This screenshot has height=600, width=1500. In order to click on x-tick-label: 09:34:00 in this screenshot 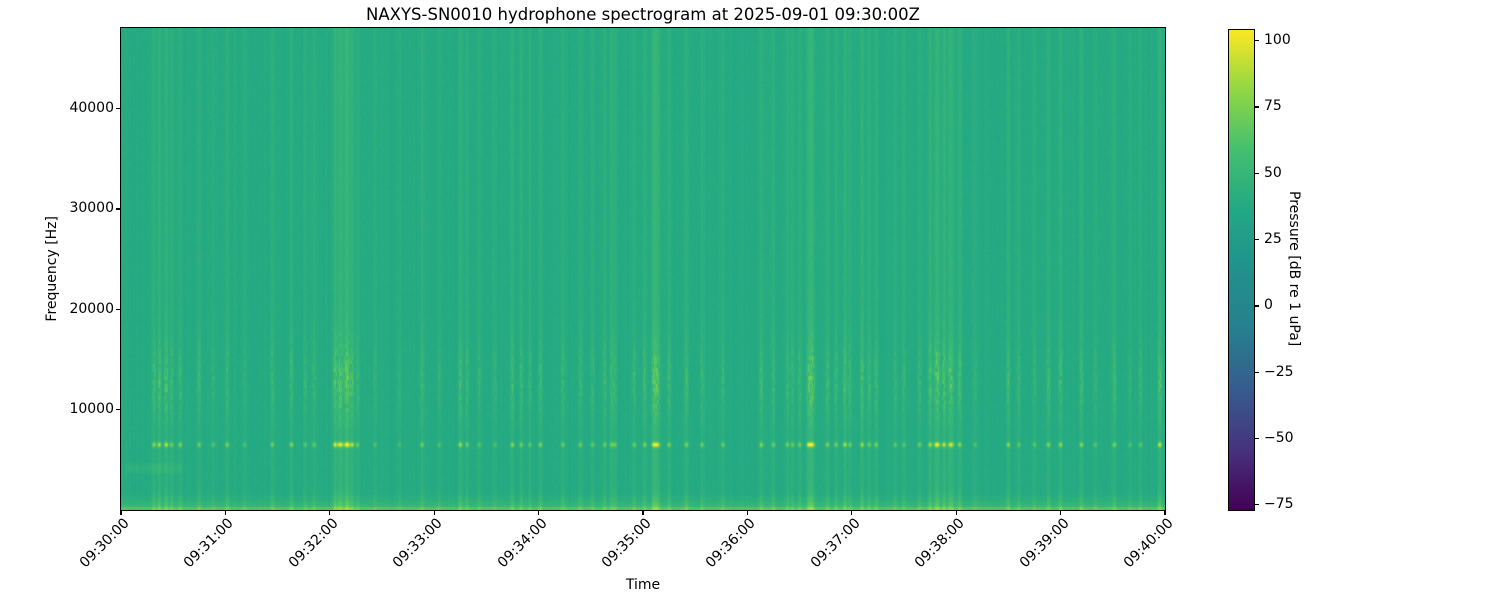, I will do `click(522, 543)`.